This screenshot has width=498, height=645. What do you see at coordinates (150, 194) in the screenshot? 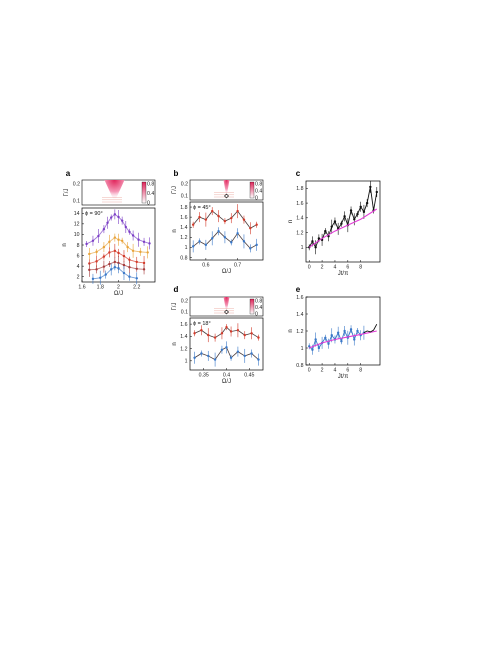
I see `colorbar-tick-label: 0.4` at bounding box center [150, 194].